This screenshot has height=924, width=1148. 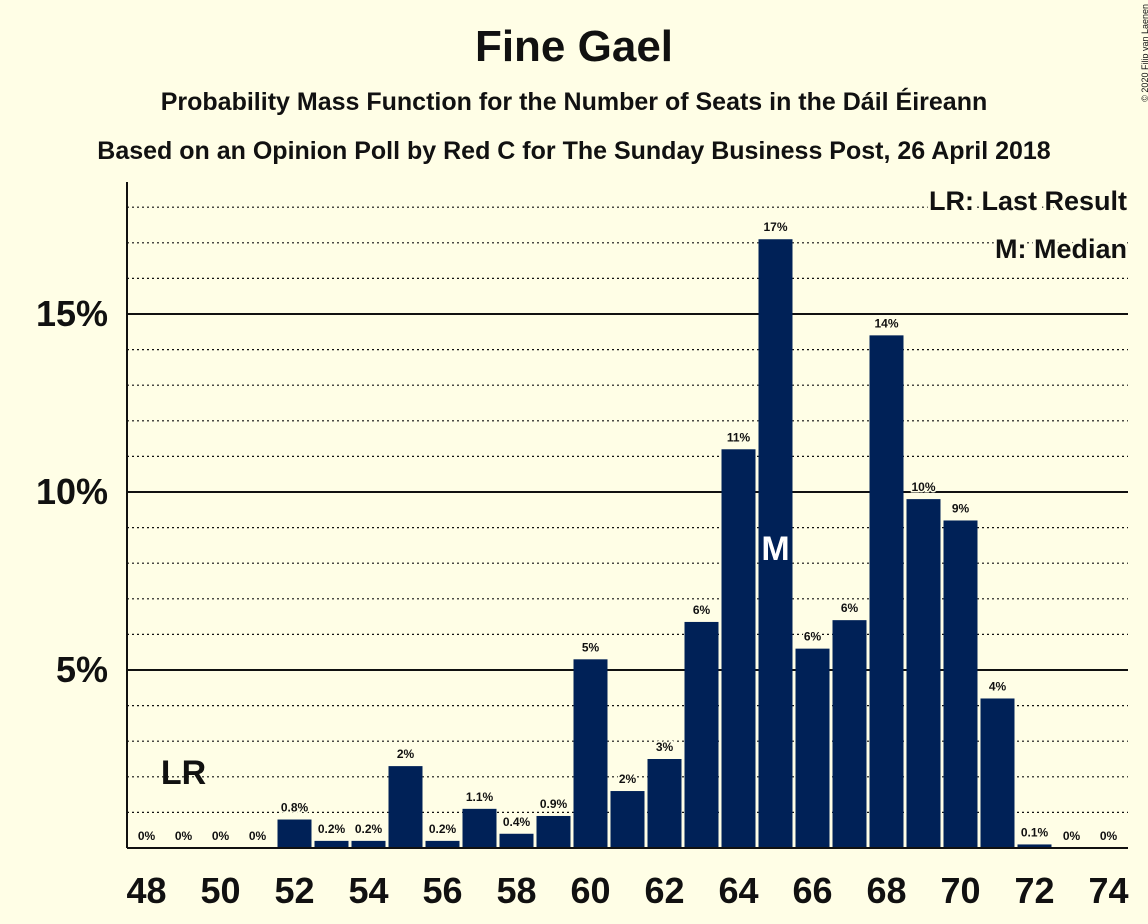 I want to click on bar-value-label: 0.1%, so click(x=1035, y=832).